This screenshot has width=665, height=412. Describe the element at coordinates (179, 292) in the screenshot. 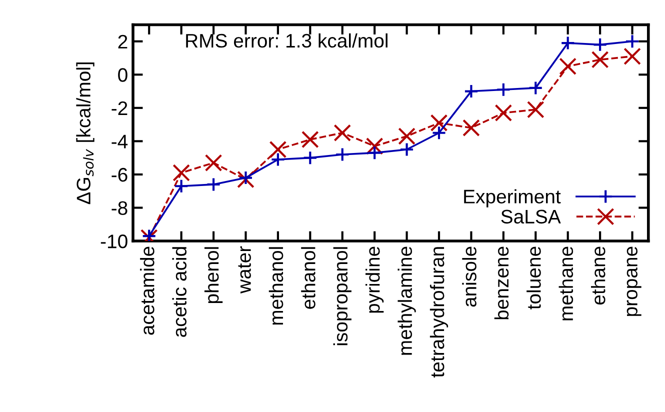

I see `x-tick-label: acetic acid` at that location.